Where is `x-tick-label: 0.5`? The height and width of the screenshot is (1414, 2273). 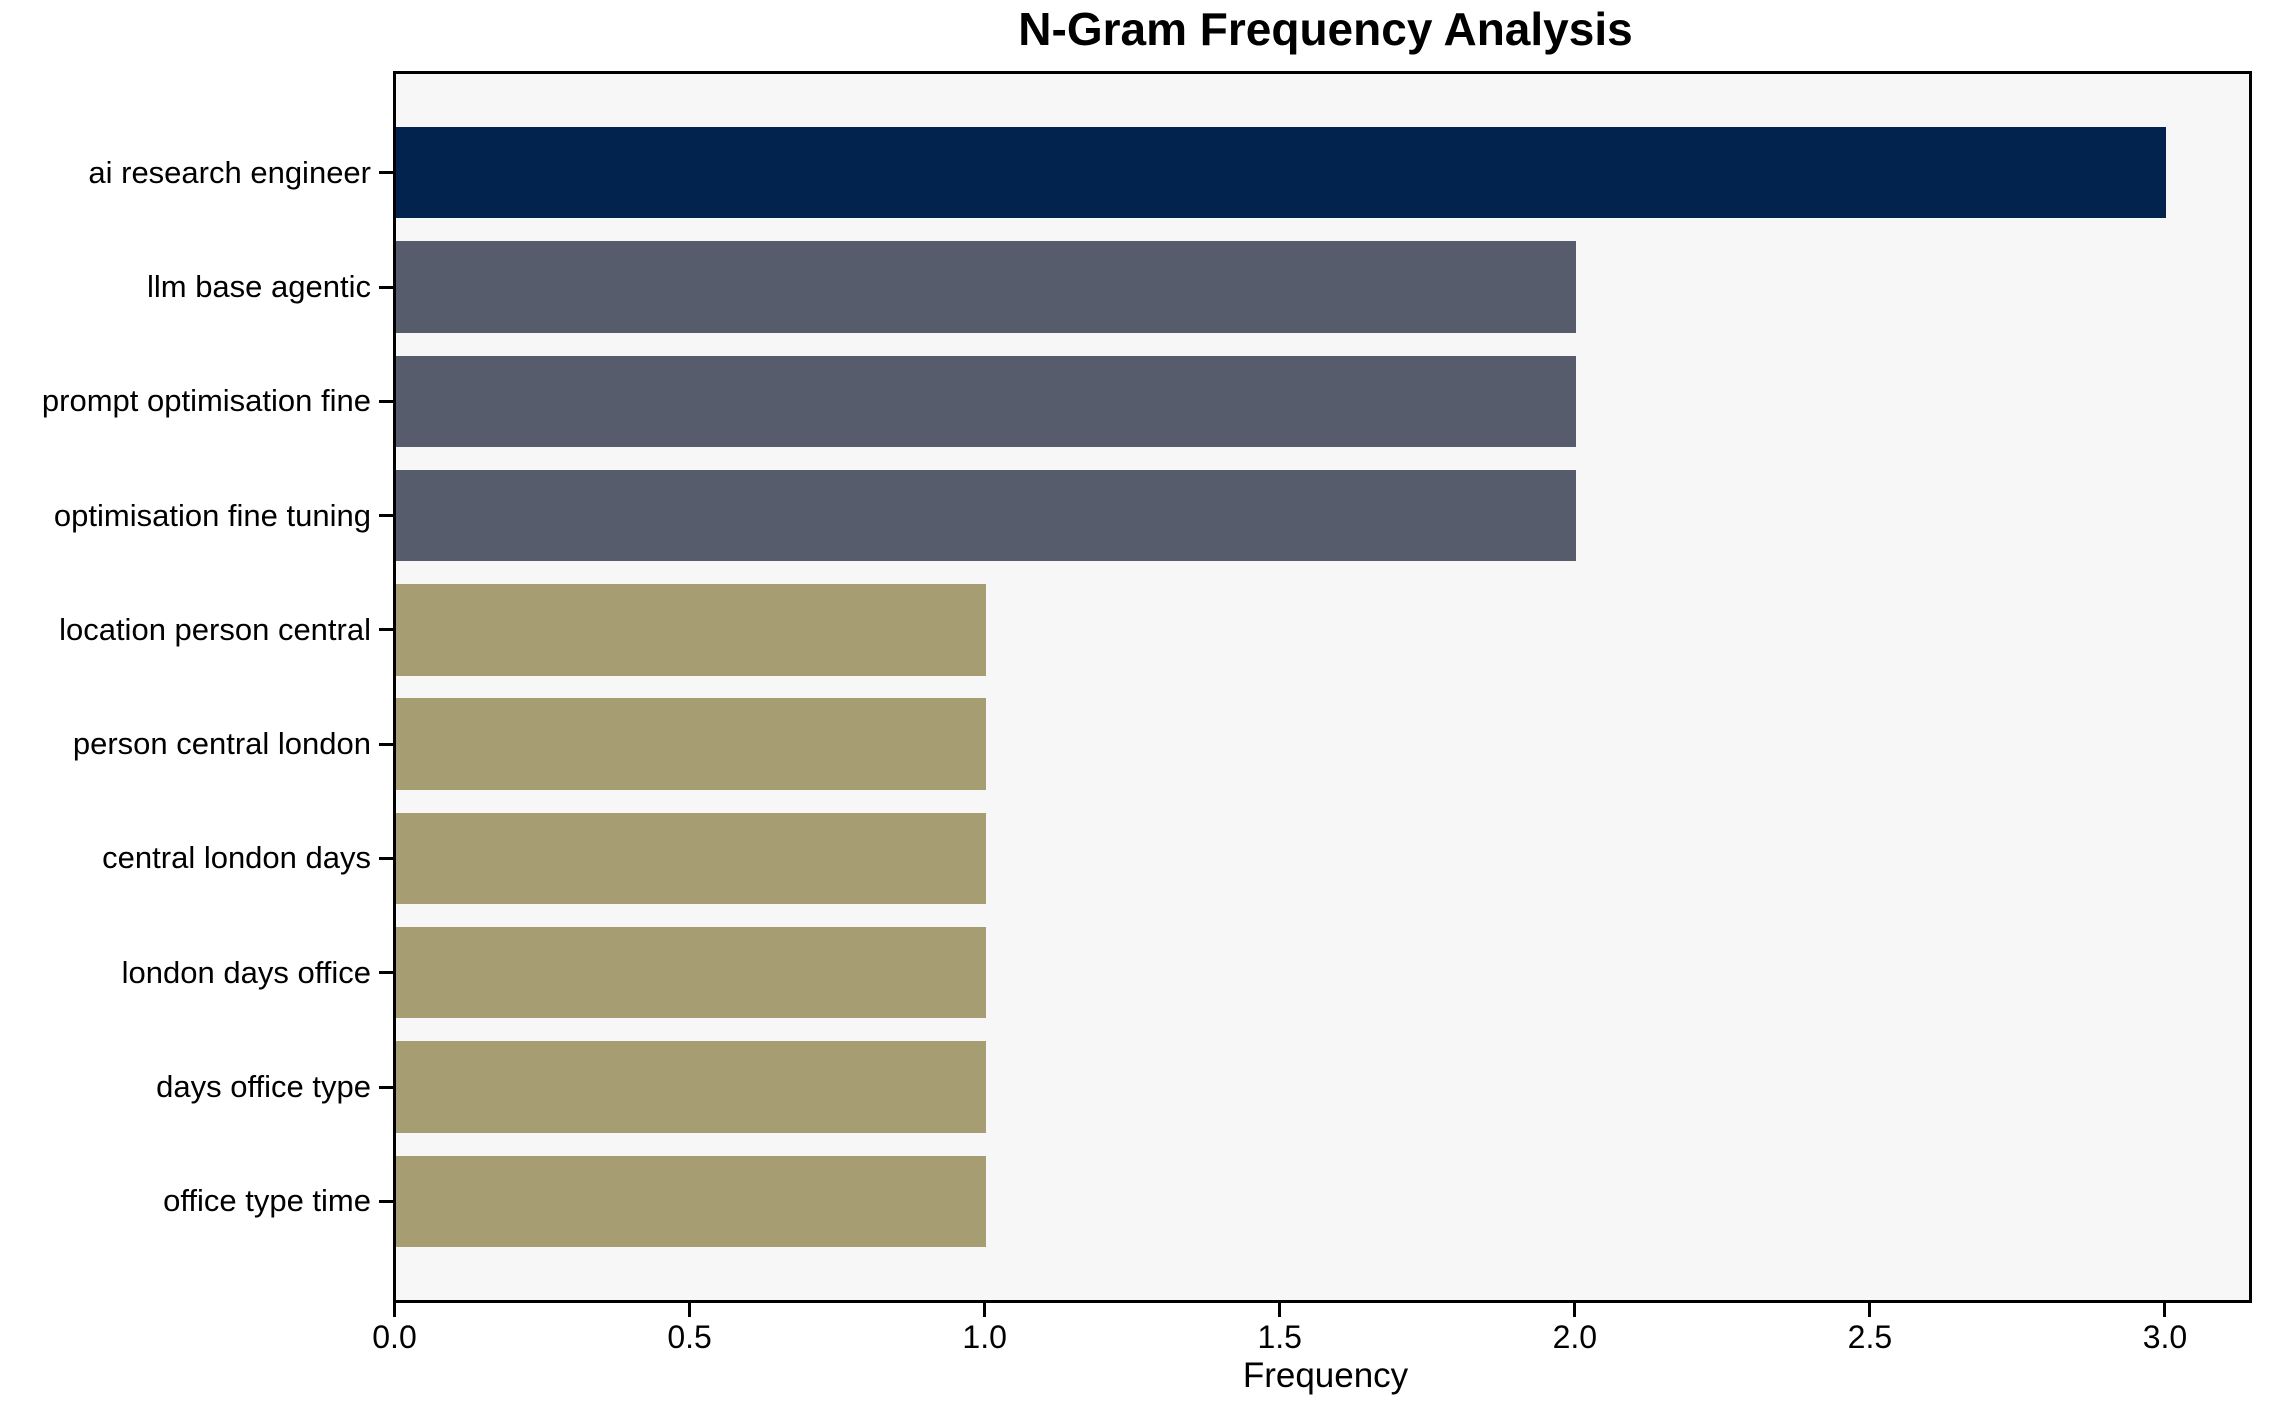 x-tick-label: 0.5 is located at coordinates (689, 1337).